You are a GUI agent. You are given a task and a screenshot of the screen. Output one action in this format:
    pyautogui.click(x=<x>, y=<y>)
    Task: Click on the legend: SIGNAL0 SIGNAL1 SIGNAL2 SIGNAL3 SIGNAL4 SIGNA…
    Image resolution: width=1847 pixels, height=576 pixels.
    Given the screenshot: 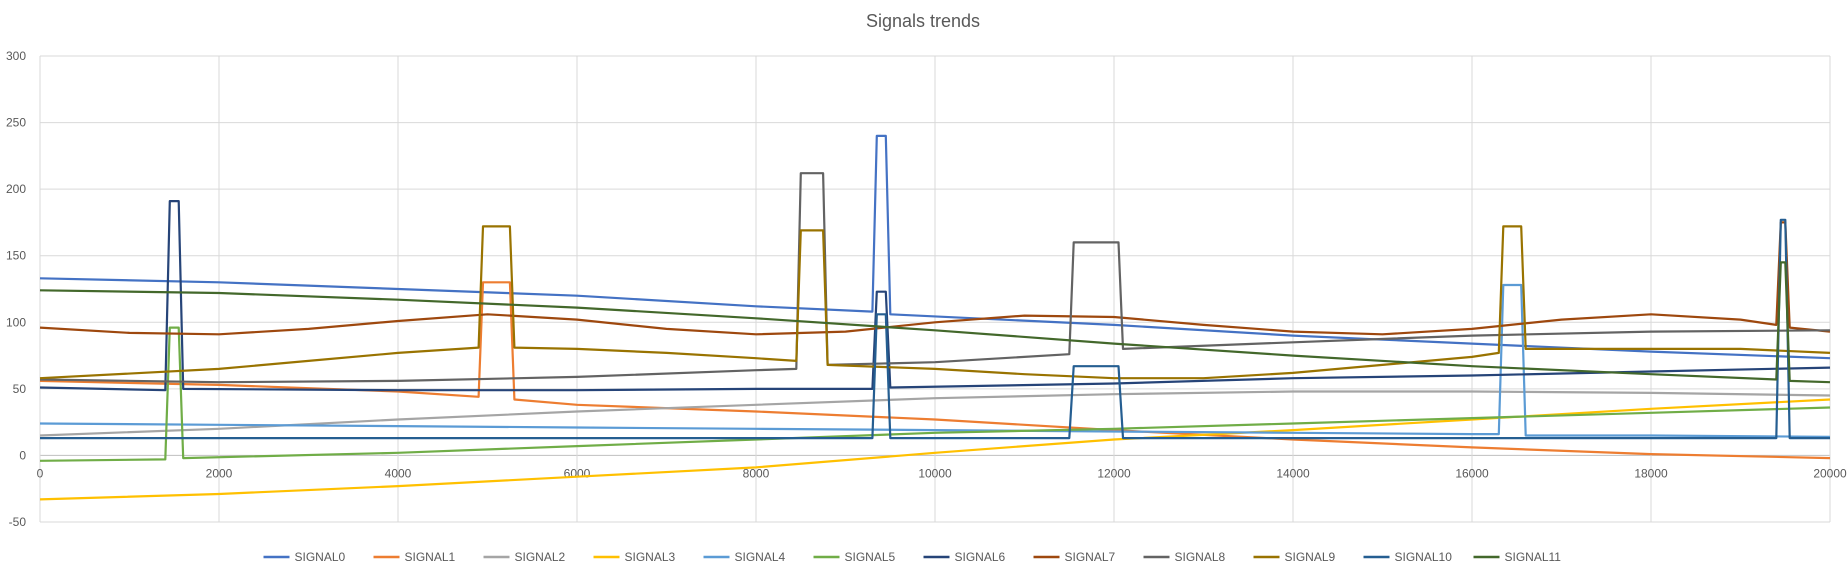 What is the action you would take?
    pyautogui.click(x=912, y=557)
    